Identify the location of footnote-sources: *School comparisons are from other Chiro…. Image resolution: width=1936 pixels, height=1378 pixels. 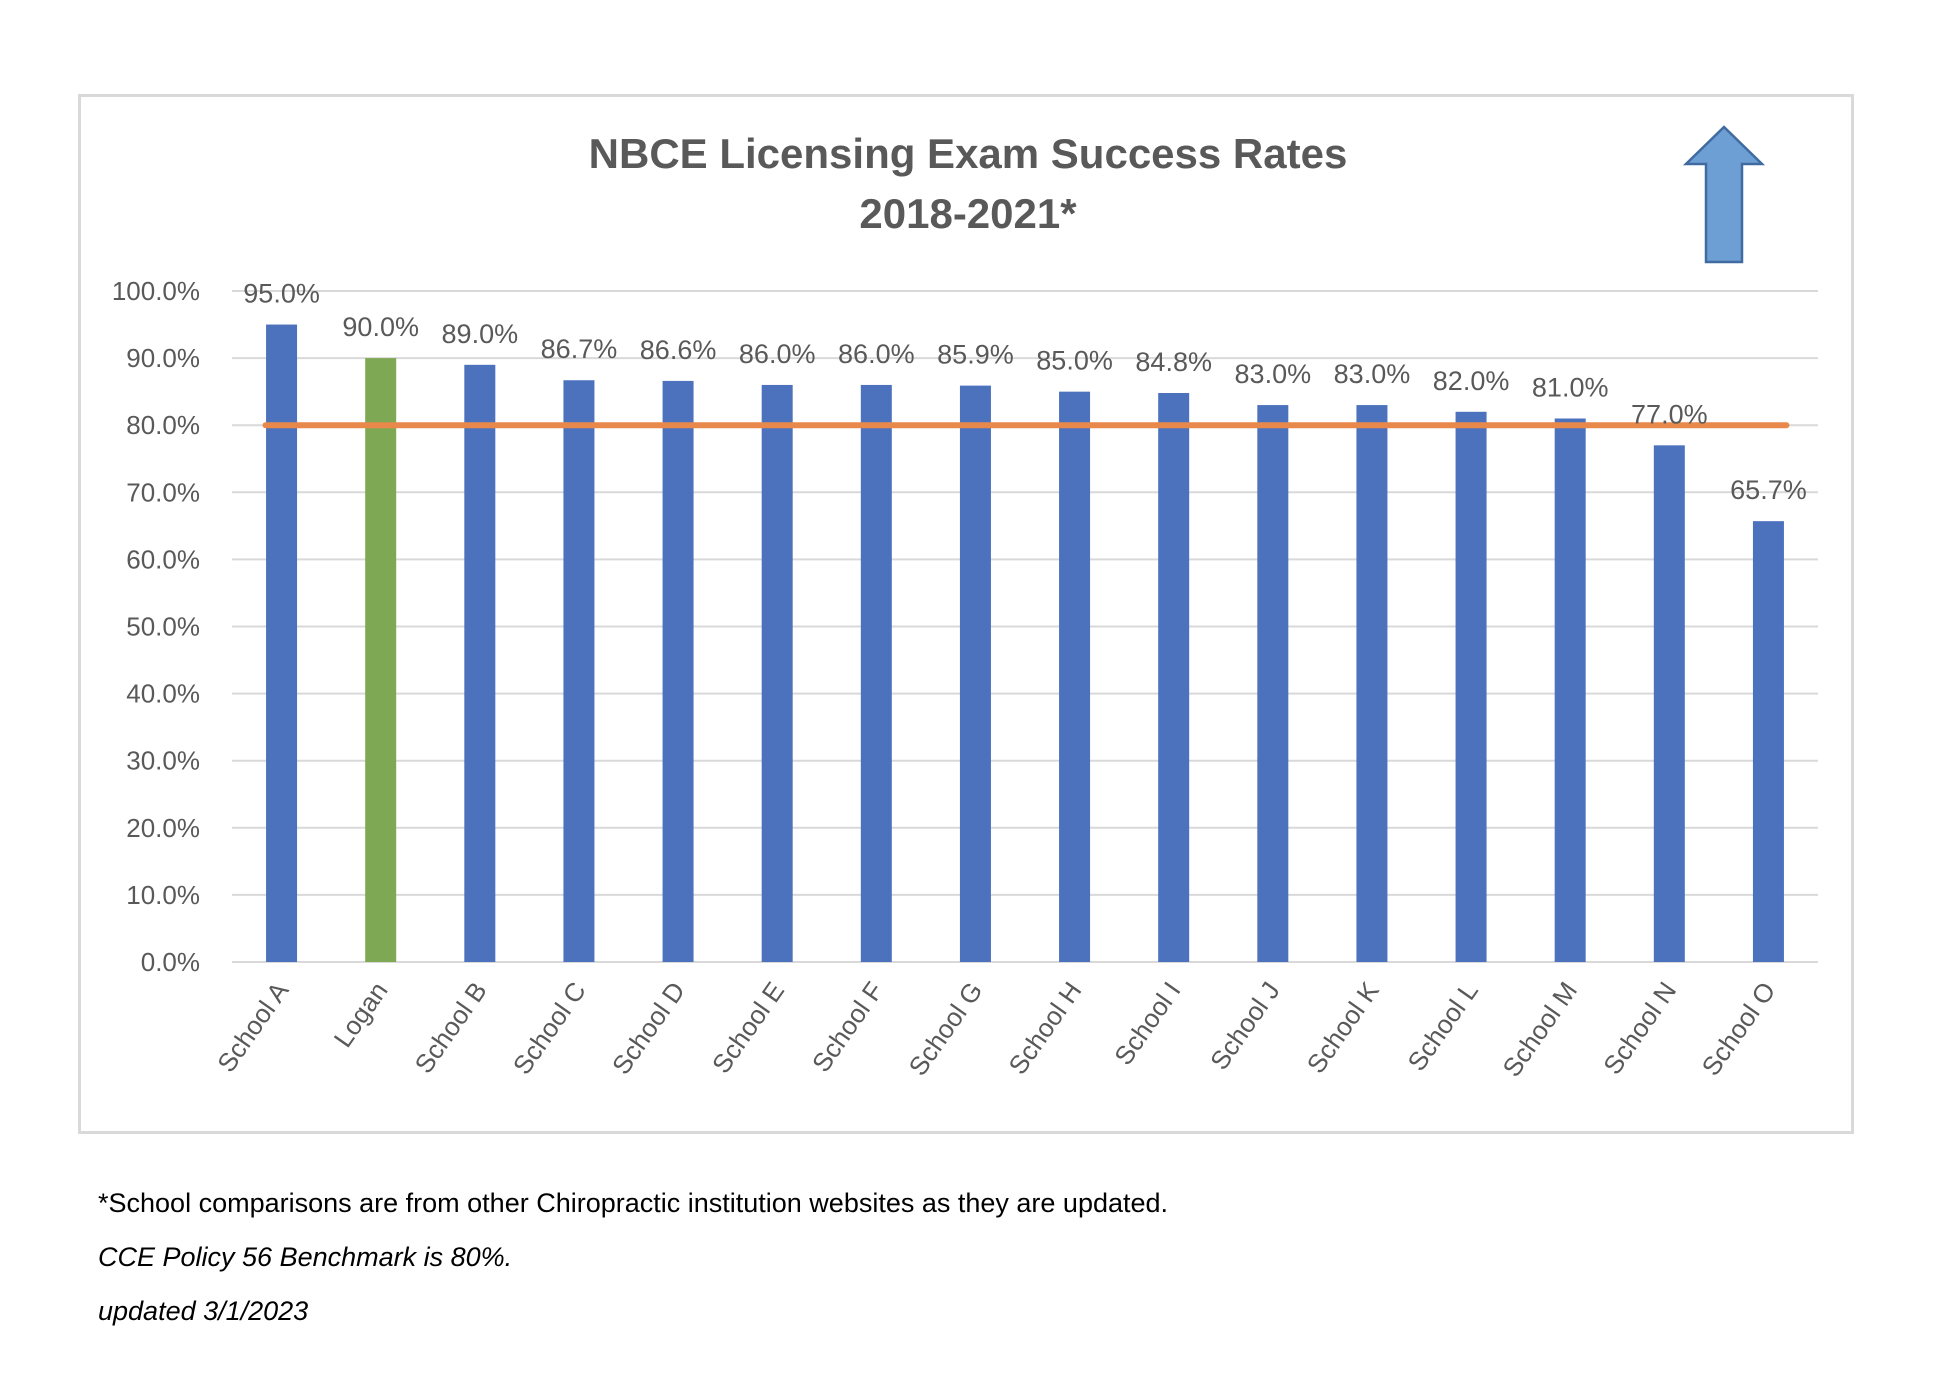
(633, 1203).